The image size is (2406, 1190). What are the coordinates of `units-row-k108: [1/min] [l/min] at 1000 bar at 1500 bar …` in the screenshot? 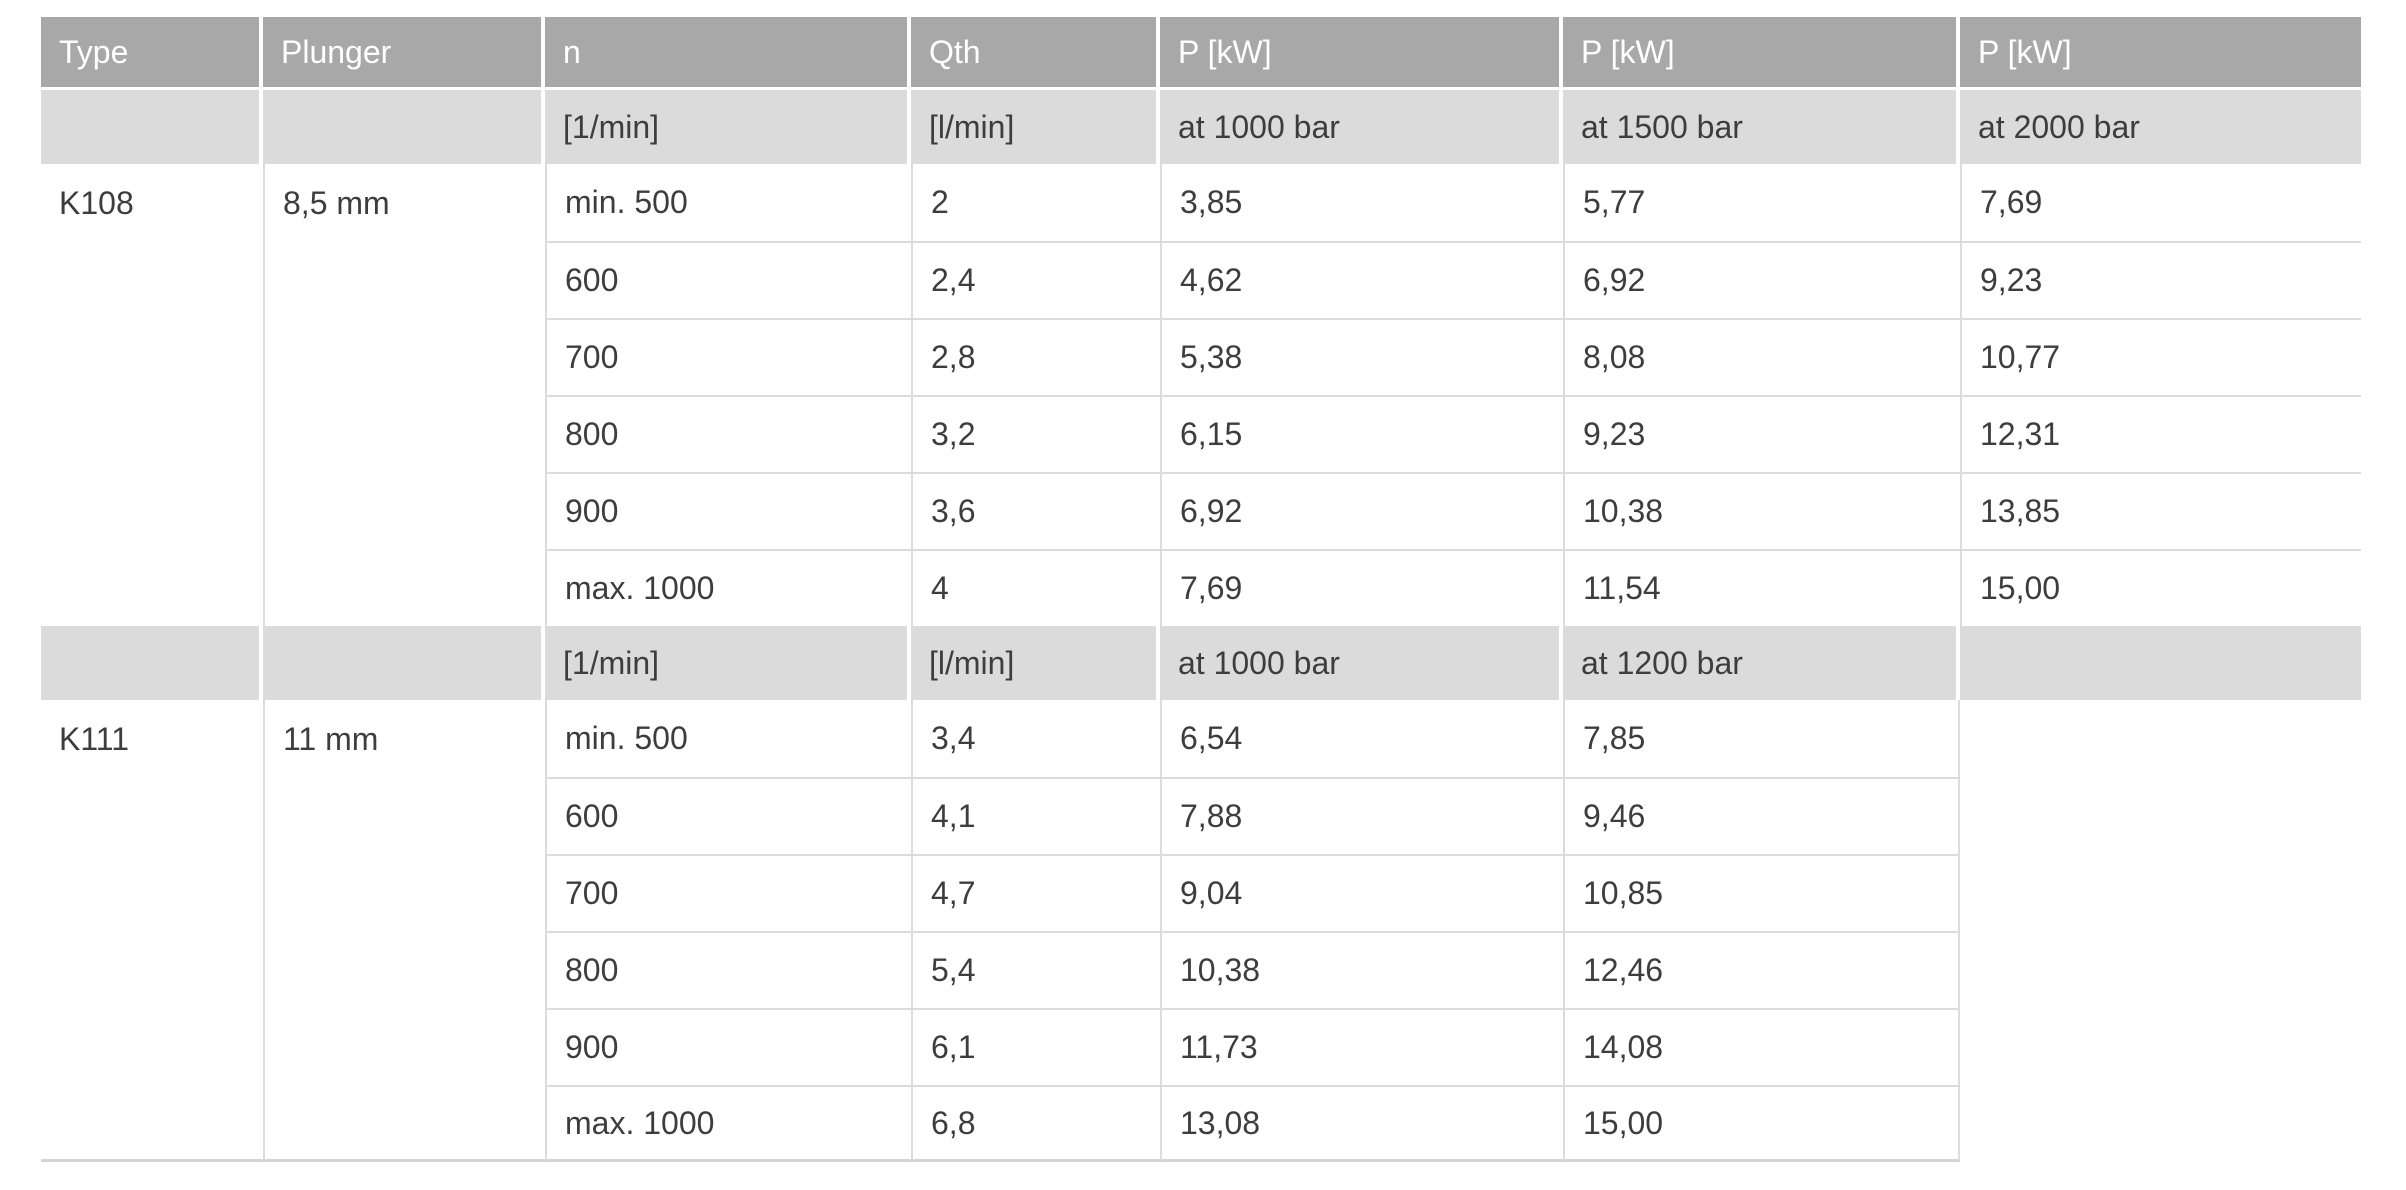 It's located at (1201, 127).